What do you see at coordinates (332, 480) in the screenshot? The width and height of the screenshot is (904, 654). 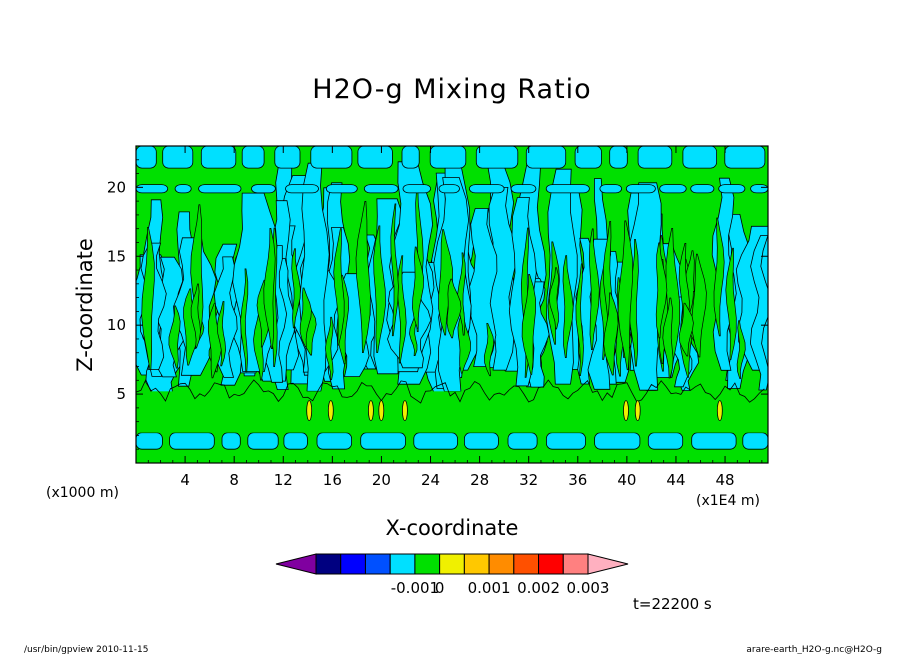 I see `x-tick-label: 16` at bounding box center [332, 480].